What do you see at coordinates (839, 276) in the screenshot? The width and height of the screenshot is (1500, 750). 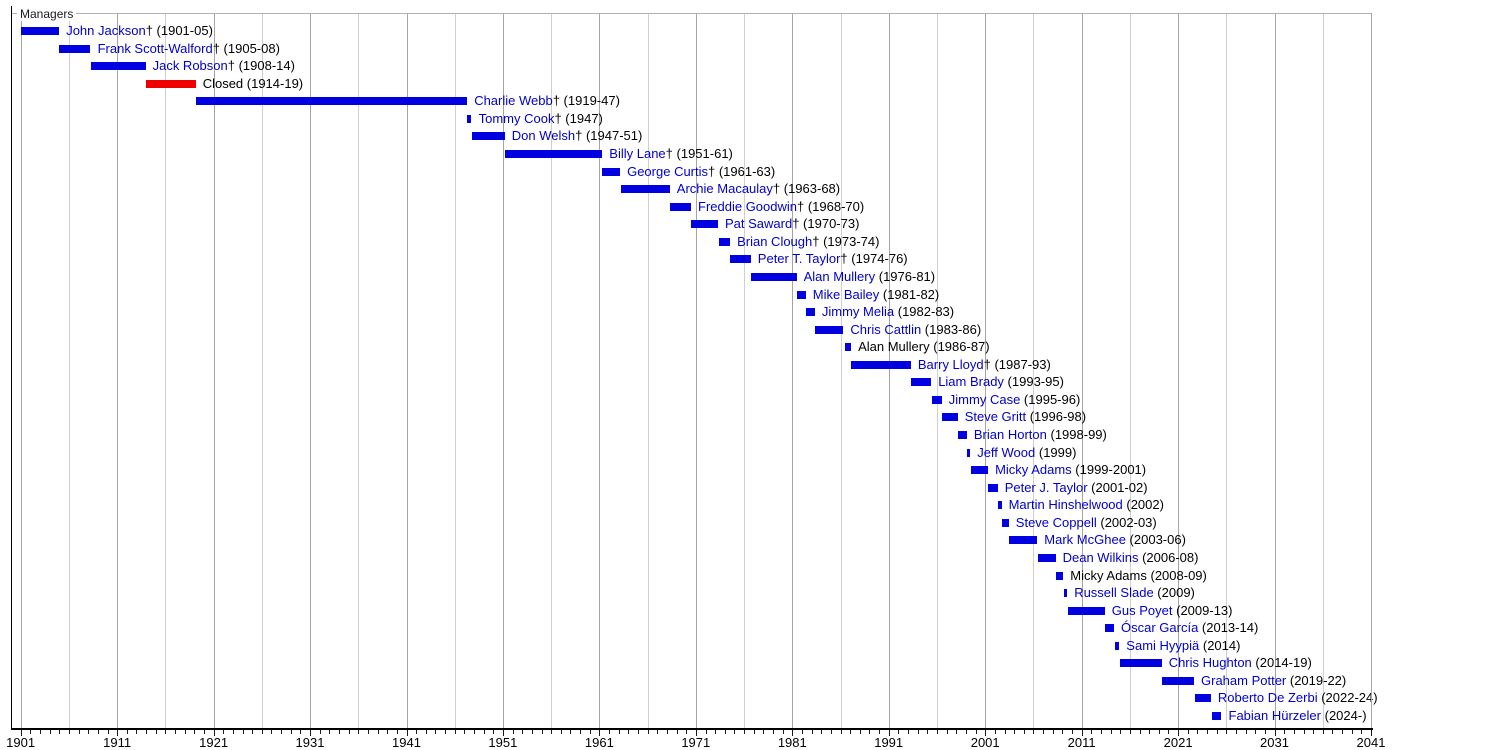 I see `manager-name: Alan Mullery` at bounding box center [839, 276].